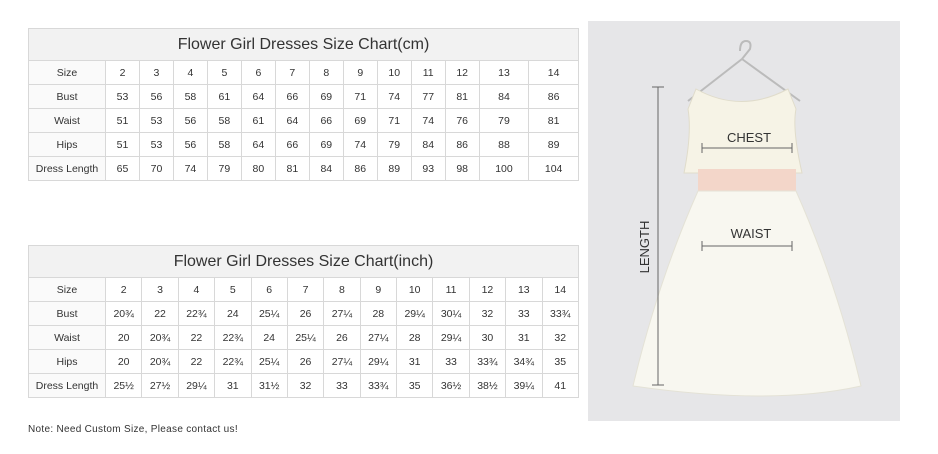  Describe the element at coordinates (747, 180) in the screenshot. I see `dress-sash` at that location.